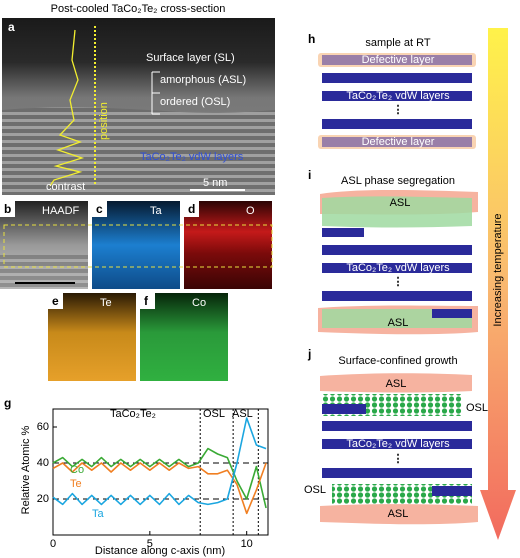 The width and height of the screenshot is (520, 558). I want to click on arrow, so click(498, 284).